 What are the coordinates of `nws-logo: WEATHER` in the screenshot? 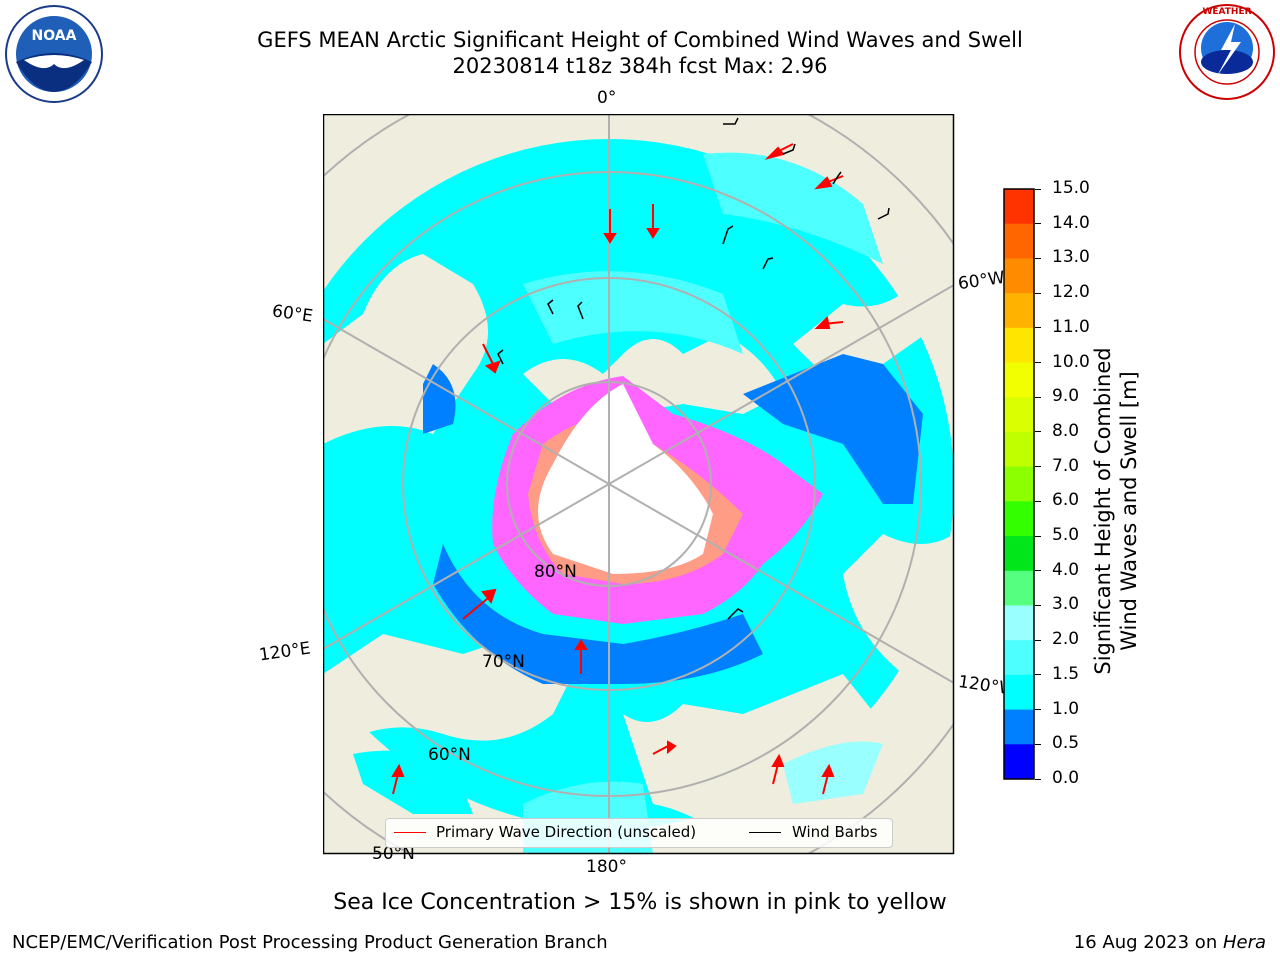 It's located at (1227, 54).